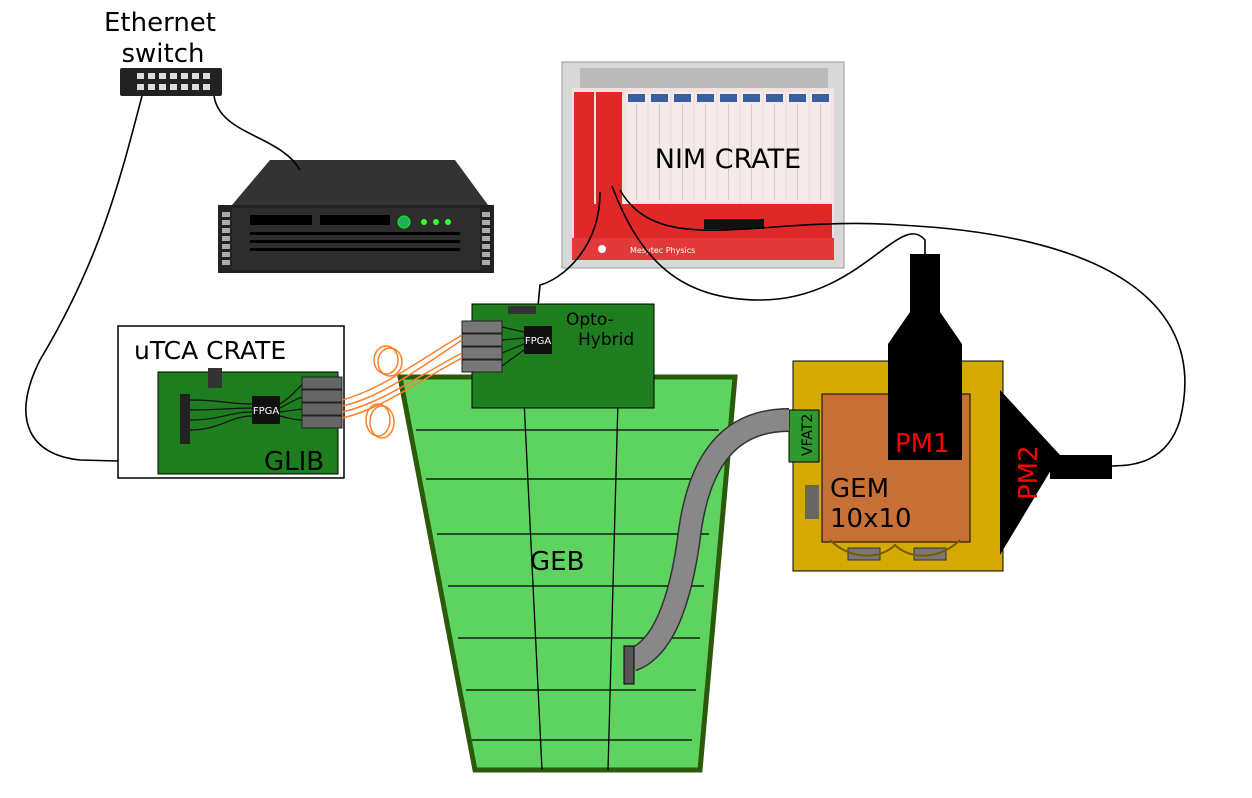 This screenshot has height=798, width=1252. What do you see at coordinates (160, 23) in the screenshot?
I see `ethernet-label-line1: Ethernet` at bounding box center [160, 23].